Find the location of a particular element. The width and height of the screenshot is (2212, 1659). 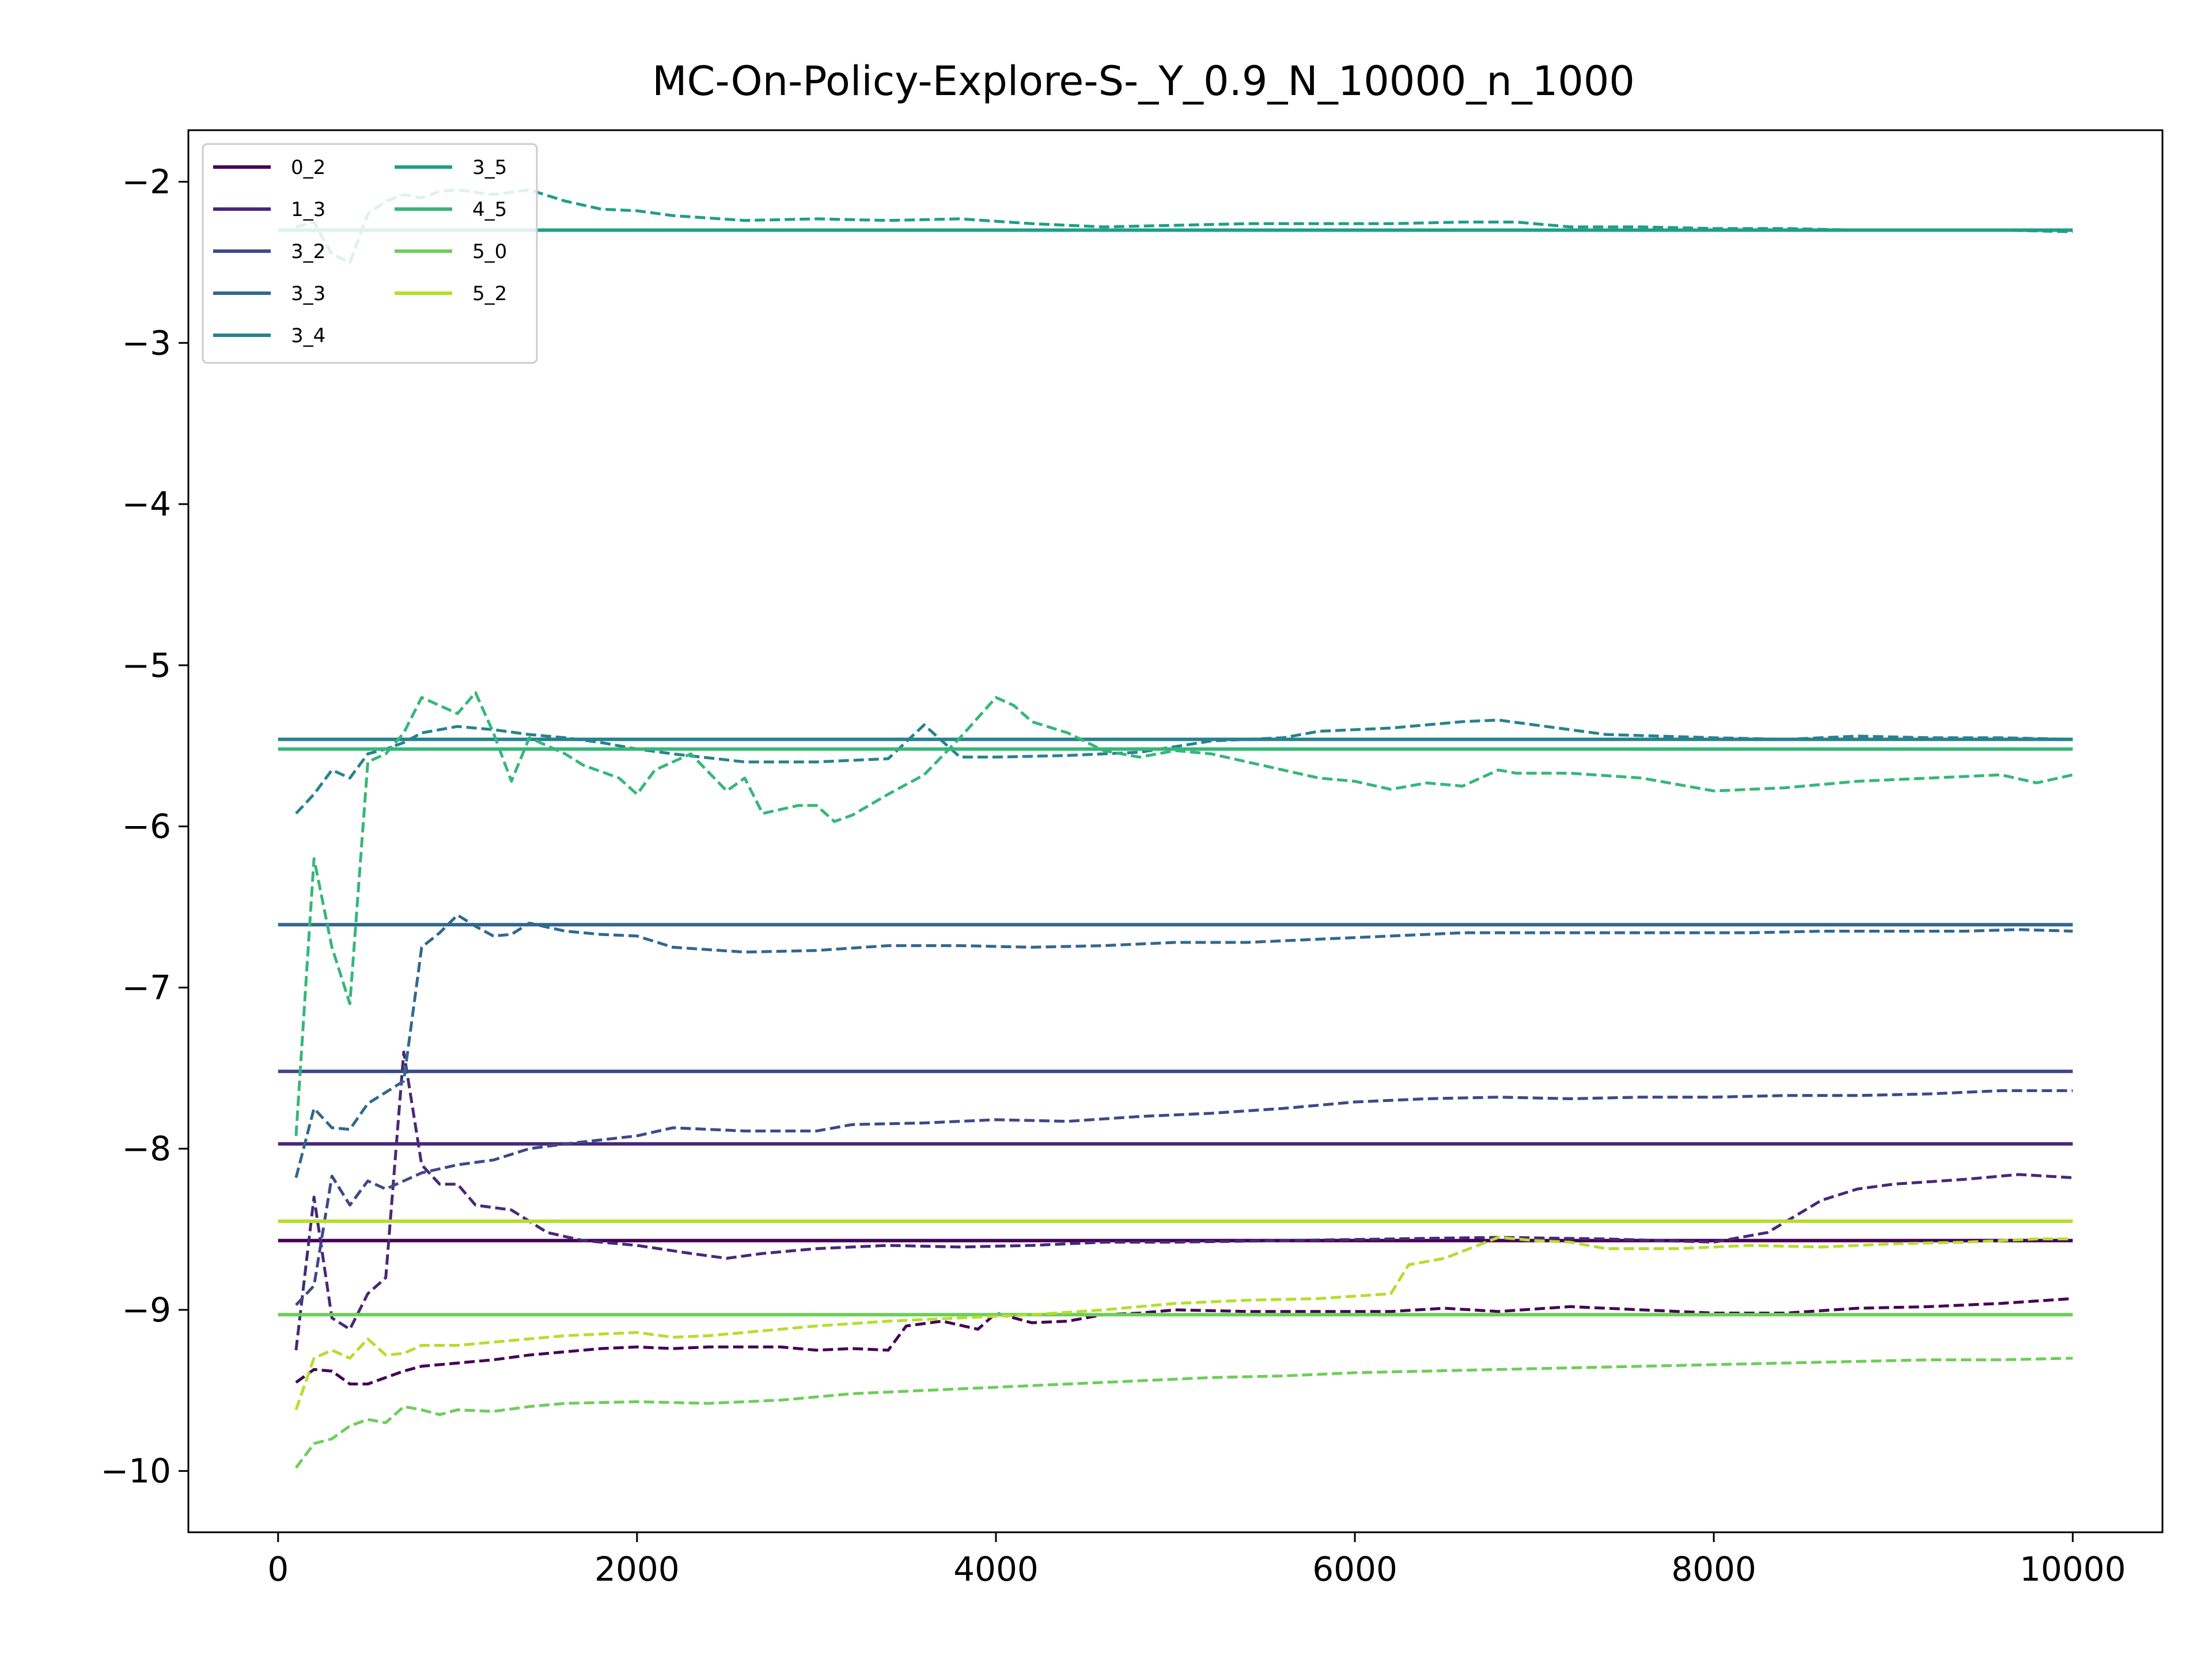

x-tick-label: 2000 is located at coordinates (637, 1569).